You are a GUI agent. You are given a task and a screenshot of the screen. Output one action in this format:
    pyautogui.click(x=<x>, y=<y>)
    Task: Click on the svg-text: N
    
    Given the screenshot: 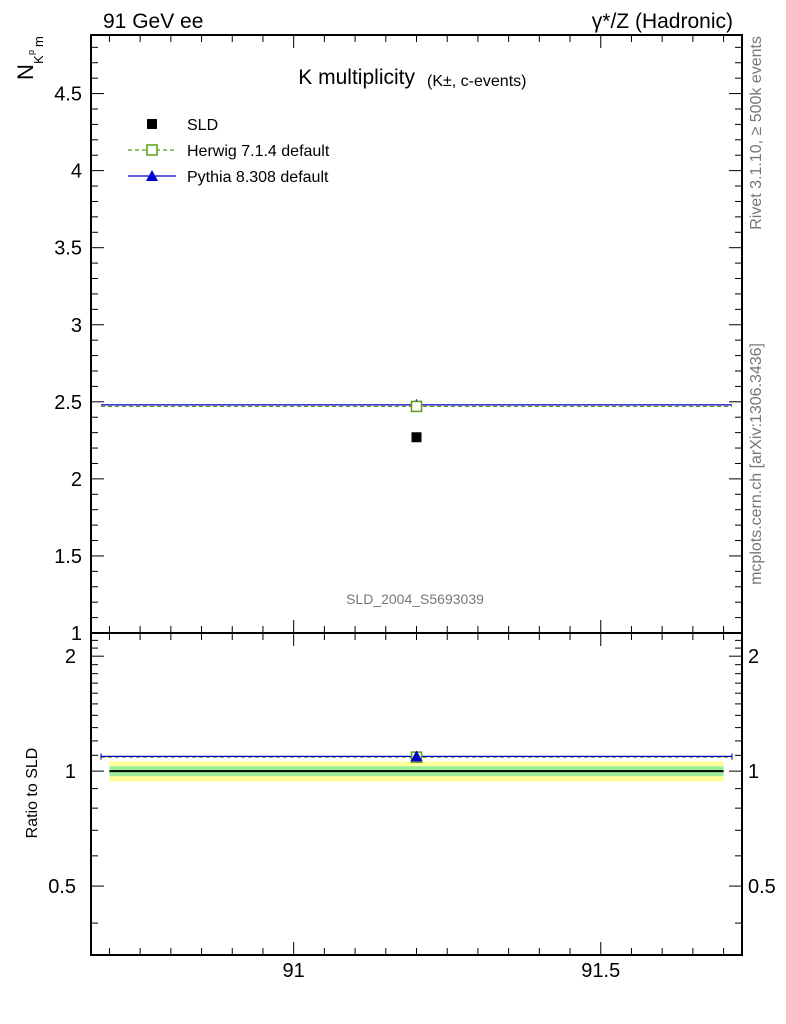 What is the action you would take?
    pyautogui.click(x=25, y=72)
    